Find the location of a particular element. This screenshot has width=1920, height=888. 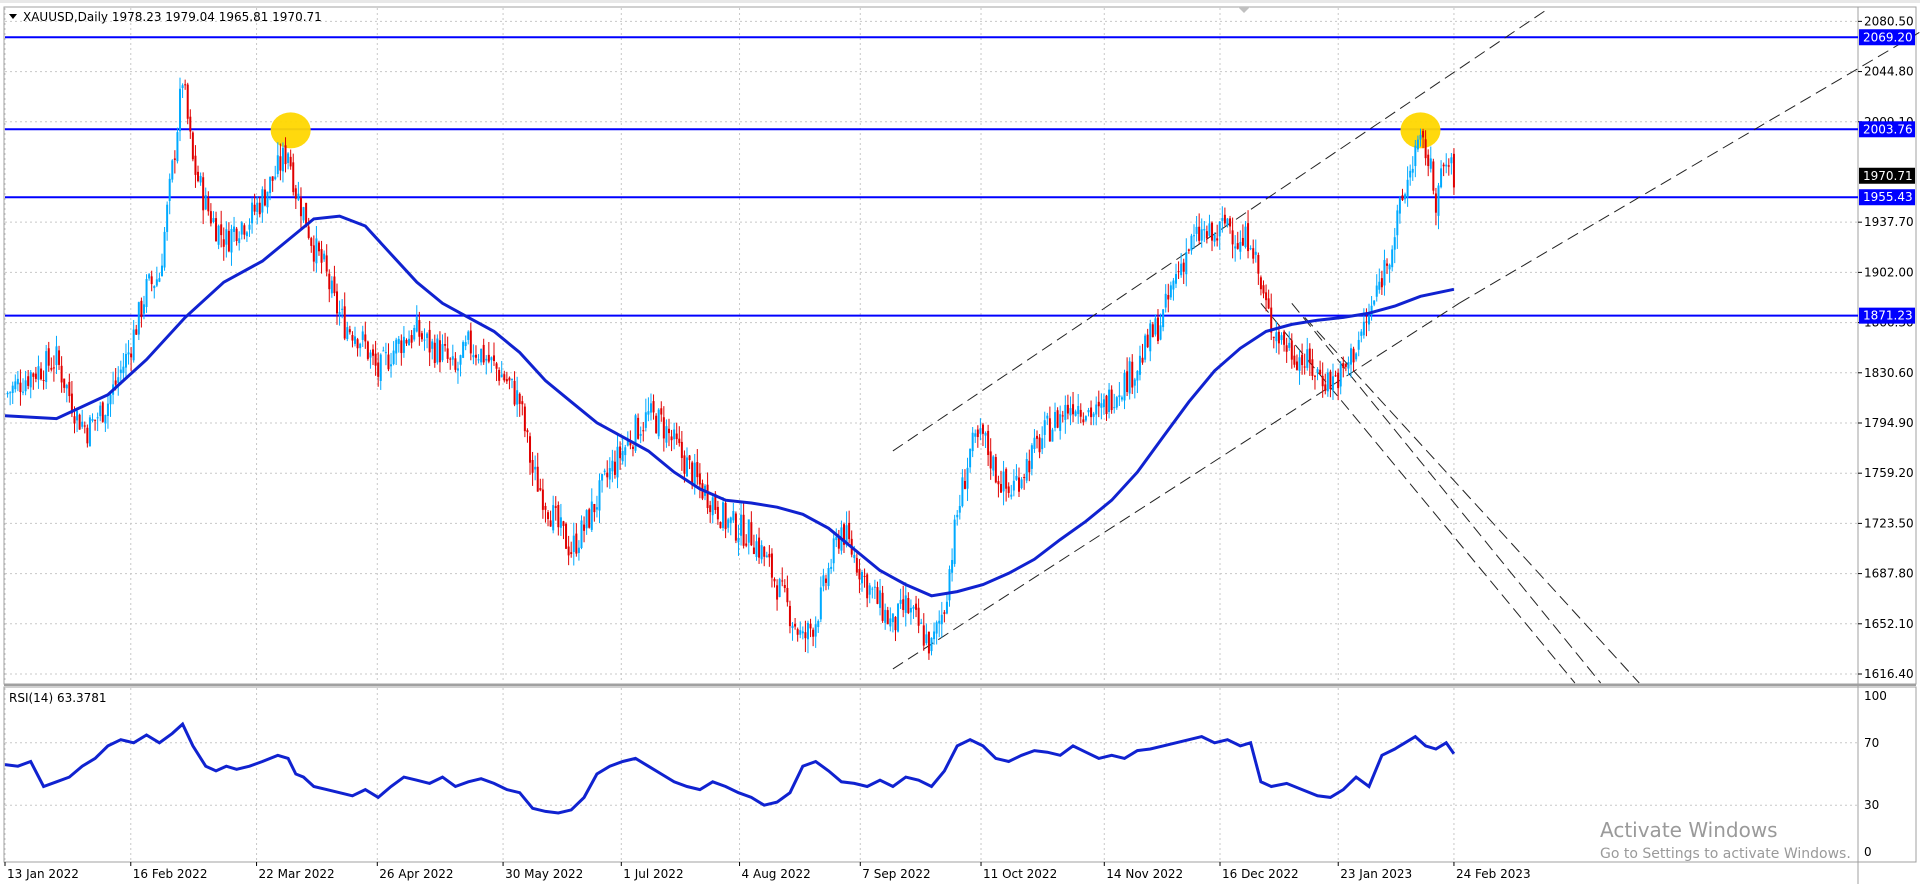

chart-shift-marker-icon is located at coordinates (1244, 10).